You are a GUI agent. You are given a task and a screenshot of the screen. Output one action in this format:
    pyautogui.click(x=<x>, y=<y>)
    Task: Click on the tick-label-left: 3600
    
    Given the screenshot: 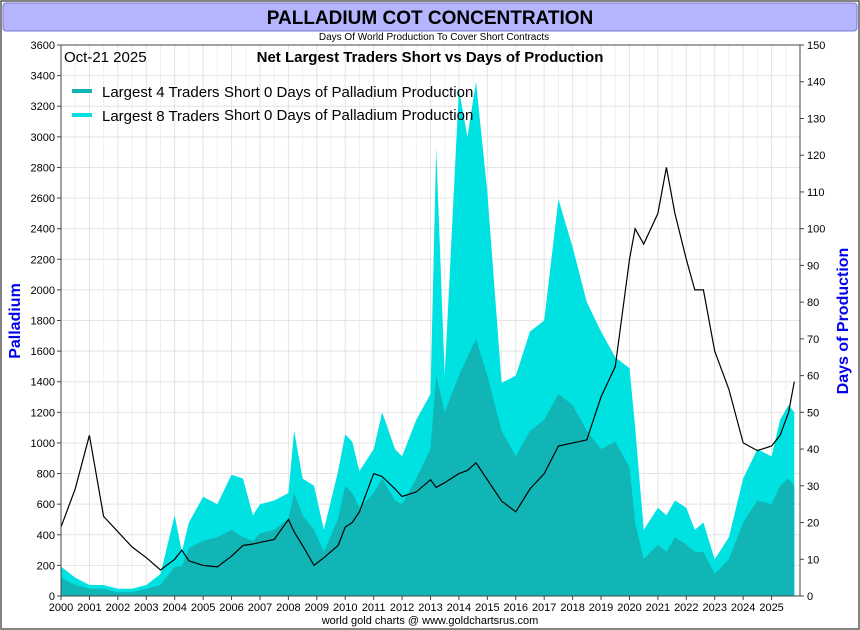 What is the action you would take?
    pyautogui.click(x=43, y=46)
    